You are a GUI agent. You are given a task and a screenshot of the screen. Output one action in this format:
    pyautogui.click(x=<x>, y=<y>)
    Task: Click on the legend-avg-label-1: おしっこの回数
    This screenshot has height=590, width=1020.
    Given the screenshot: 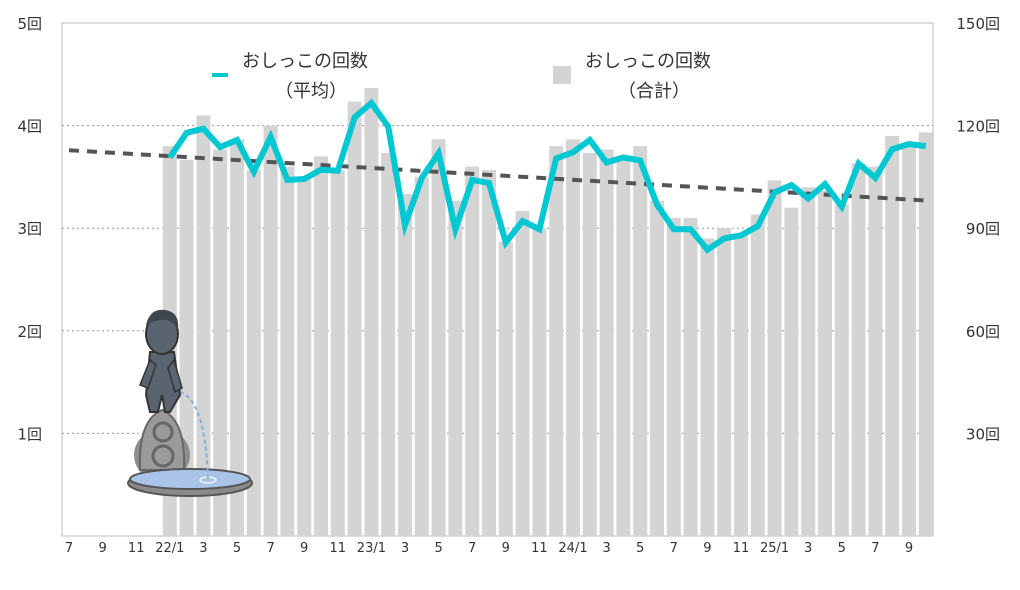 What is the action you would take?
    pyautogui.click(x=305, y=61)
    